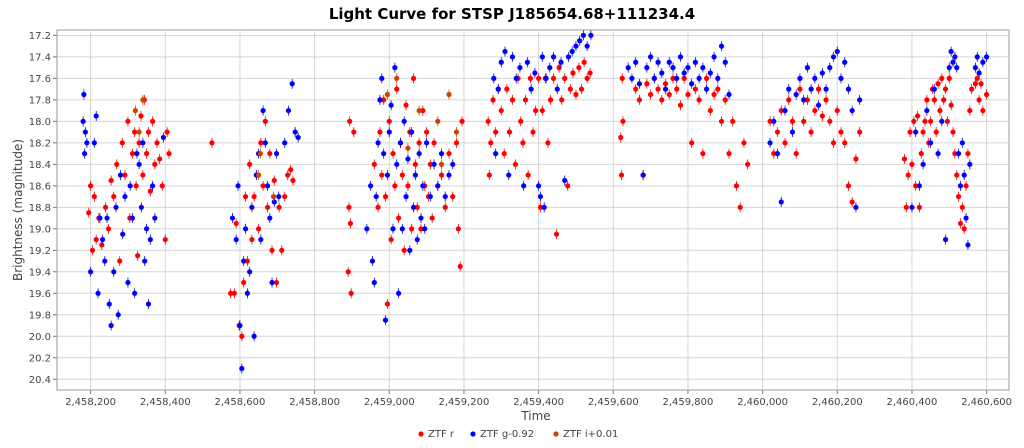  I want to click on y-tick-label: 19.2, so click(40, 251).